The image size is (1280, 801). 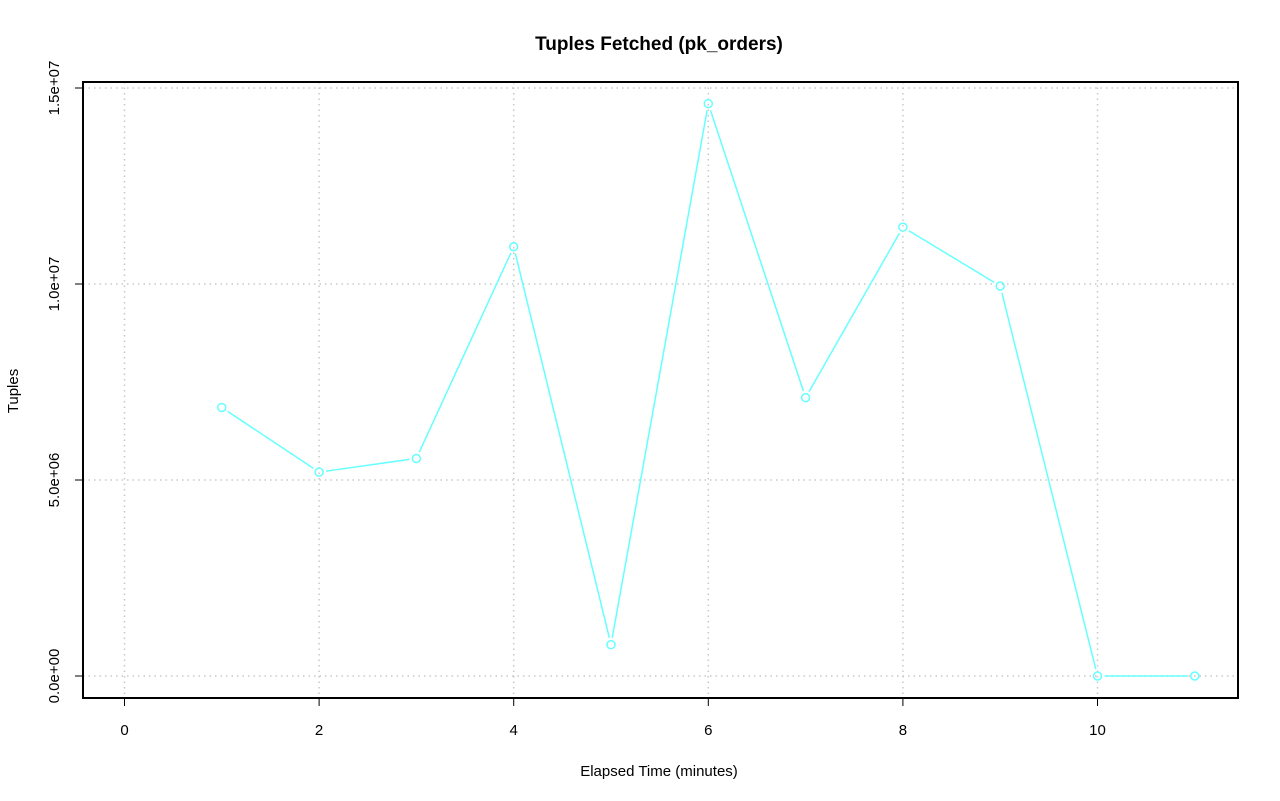 I want to click on x-axis-label: Elapsed Time (minutes), so click(x=659, y=771).